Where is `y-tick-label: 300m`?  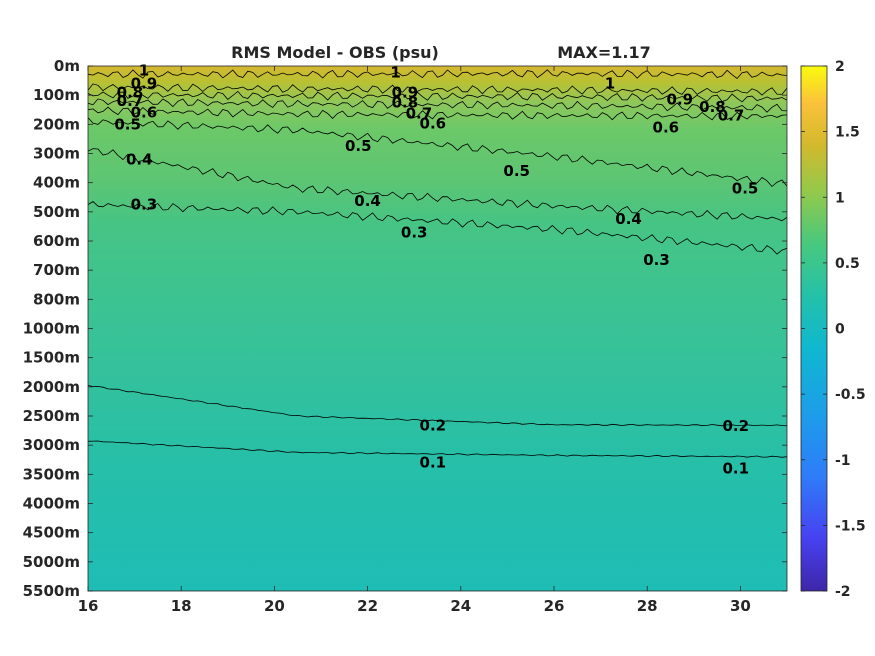
y-tick-label: 300m is located at coordinates (56, 154).